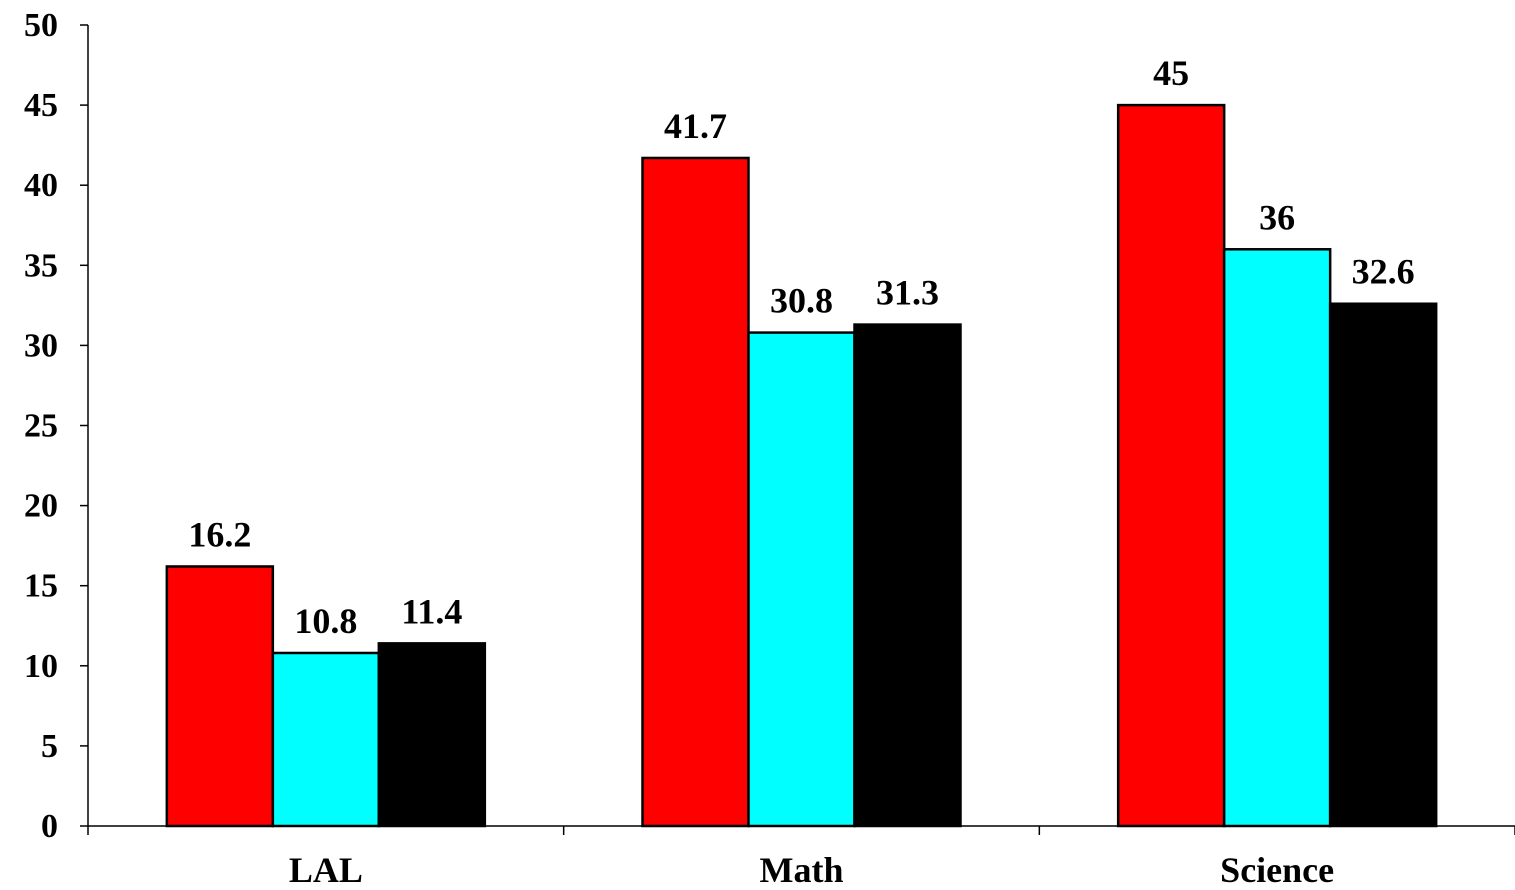  Describe the element at coordinates (431, 611) in the screenshot. I see `data-label: 11.4` at that location.